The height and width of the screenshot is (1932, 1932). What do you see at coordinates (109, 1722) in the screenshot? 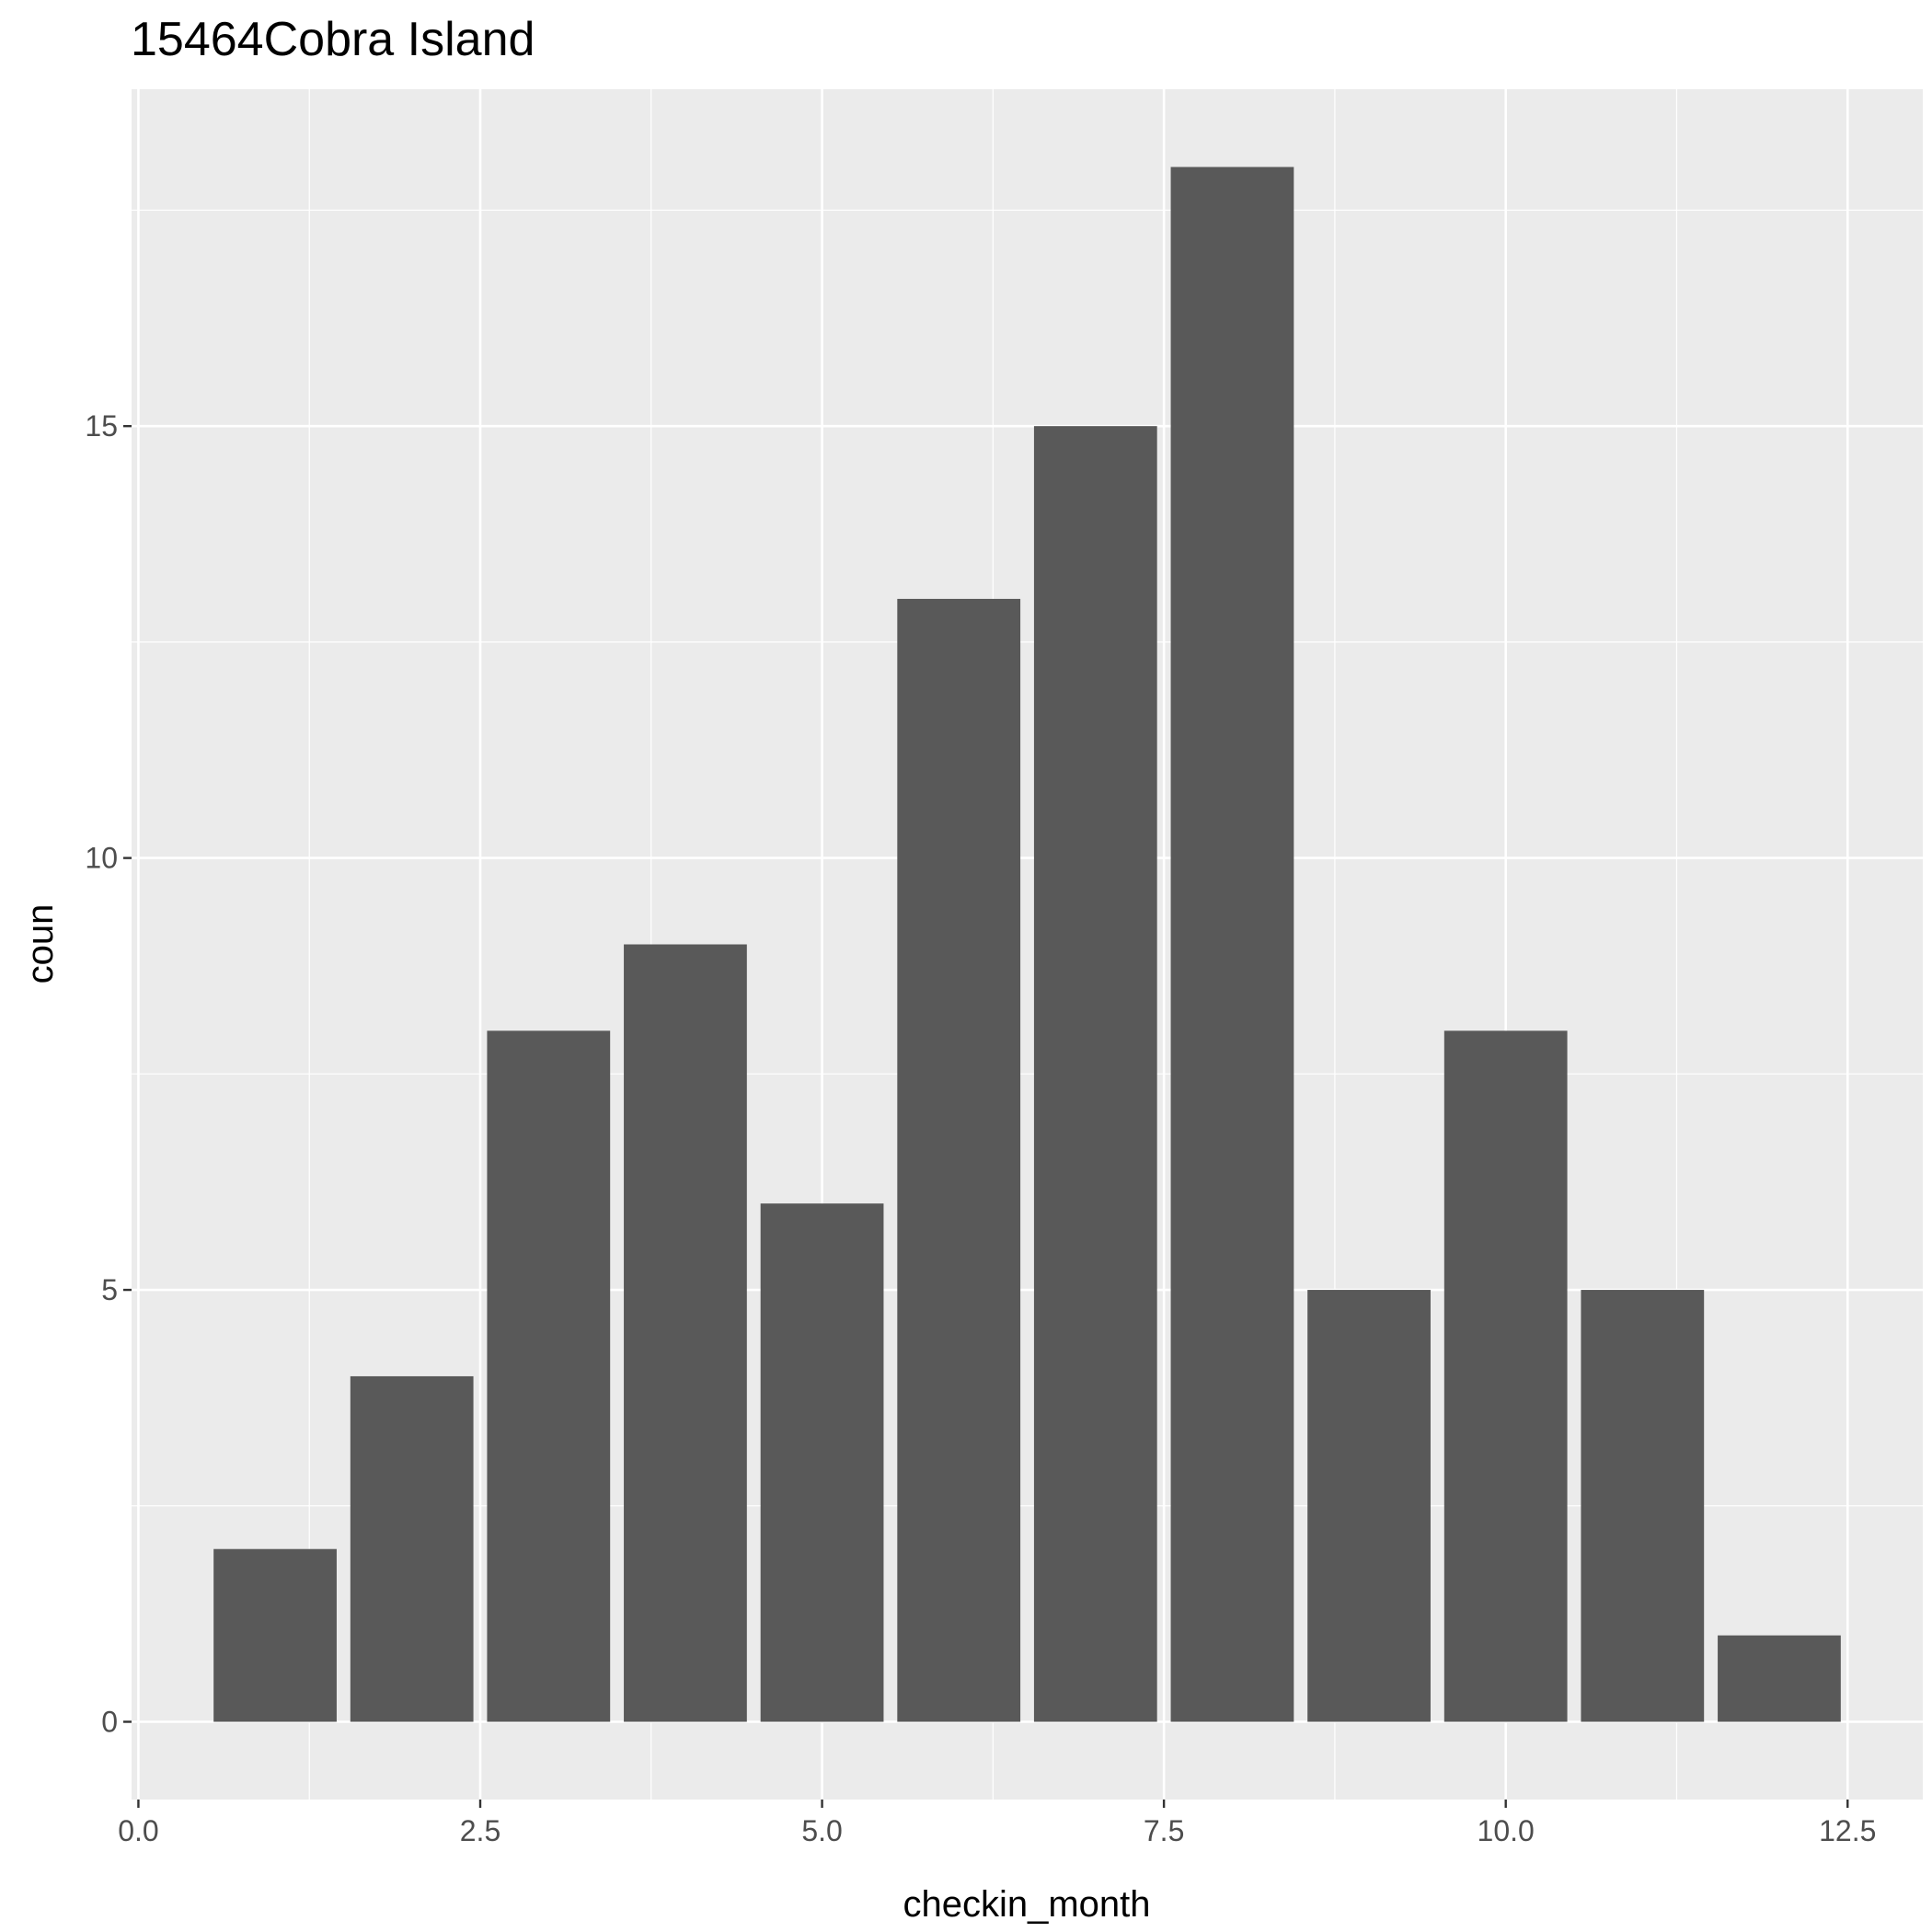
I see `y-tick-label: 0` at bounding box center [109, 1722].